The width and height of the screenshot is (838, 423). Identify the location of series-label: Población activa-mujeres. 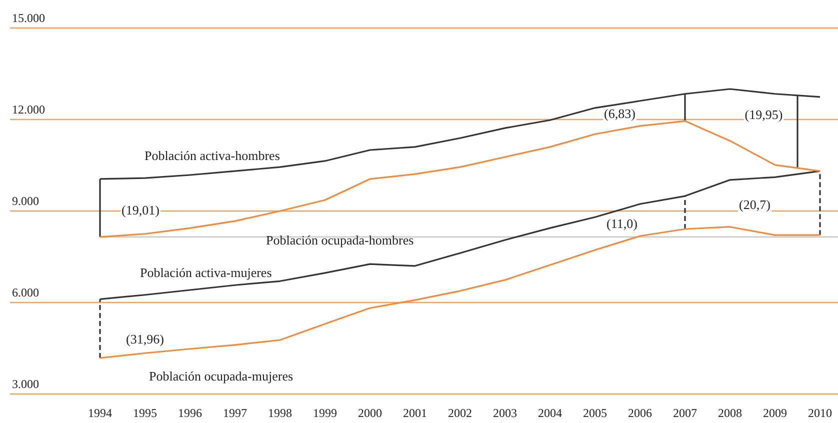
(206, 272).